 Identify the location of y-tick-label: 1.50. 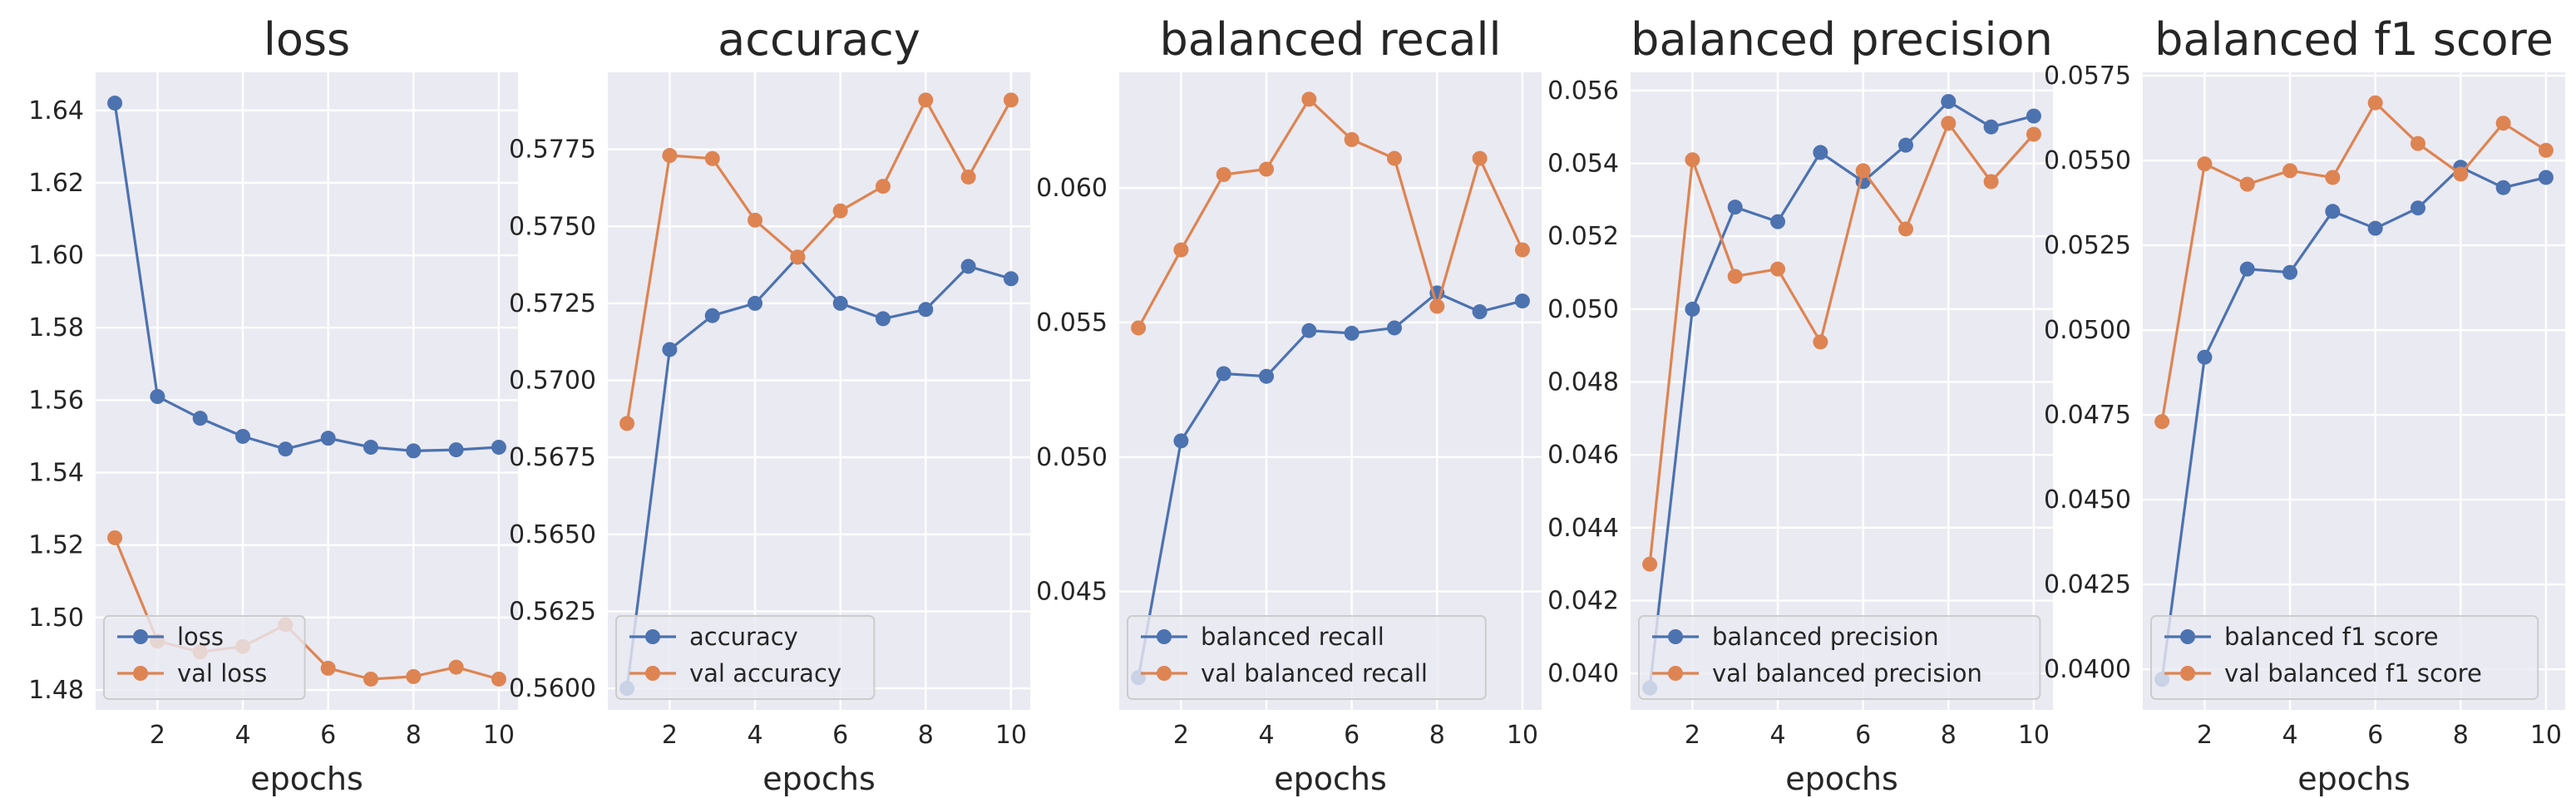
(56, 618).